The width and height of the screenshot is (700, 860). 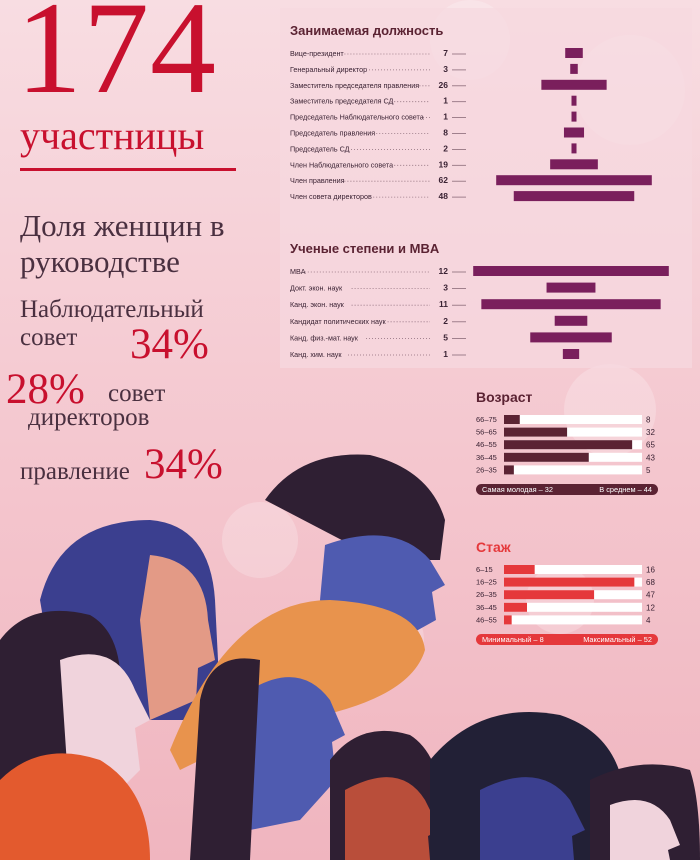 I want to click on chart-3-footer-pill, so click(x=567, y=639).